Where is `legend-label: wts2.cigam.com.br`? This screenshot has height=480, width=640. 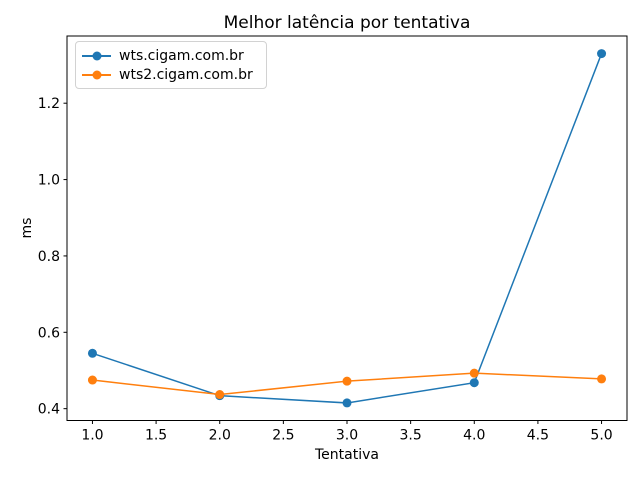
legend-label: wts2.cigam.com.br is located at coordinates (186, 74).